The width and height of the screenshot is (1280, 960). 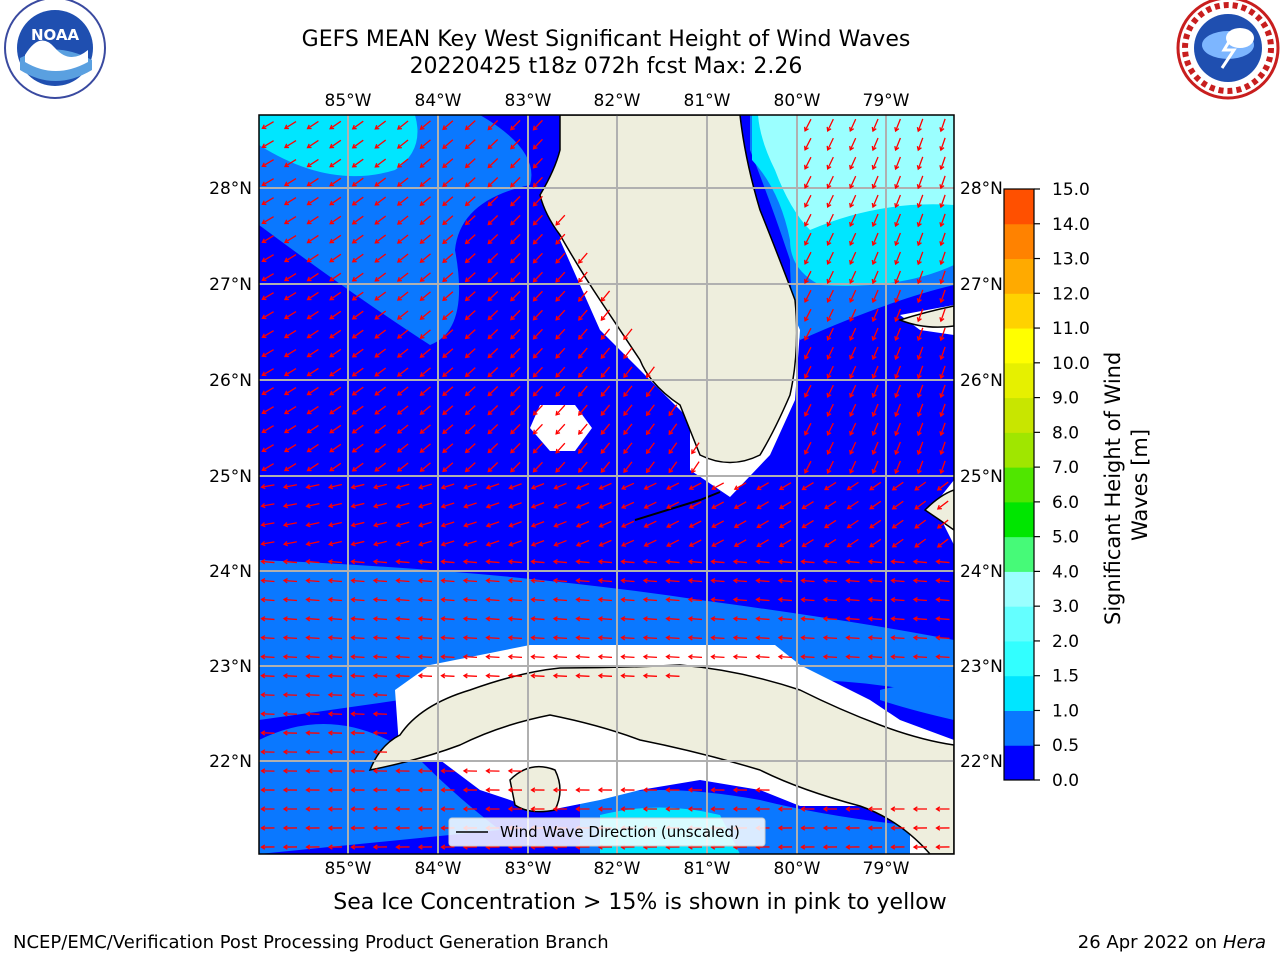 What do you see at coordinates (1228, 50) in the screenshot?
I see `nws-logo` at bounding box center [1228, 50].